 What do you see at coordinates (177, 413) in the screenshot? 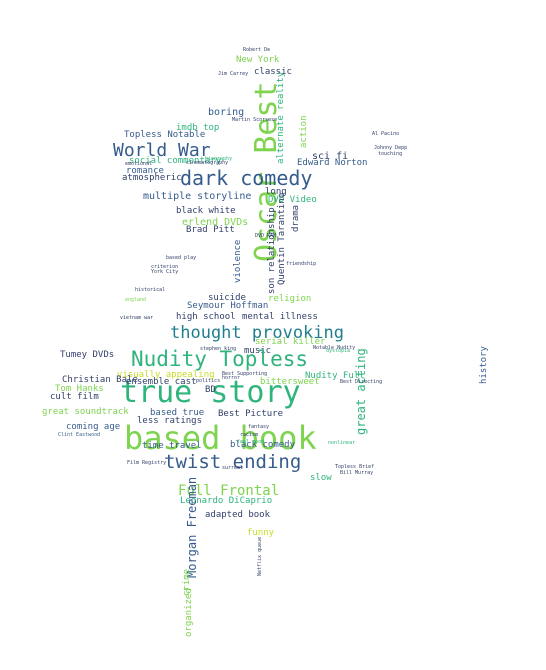
I see `word-cloud-word: based true` at bounding box center [177, 413].